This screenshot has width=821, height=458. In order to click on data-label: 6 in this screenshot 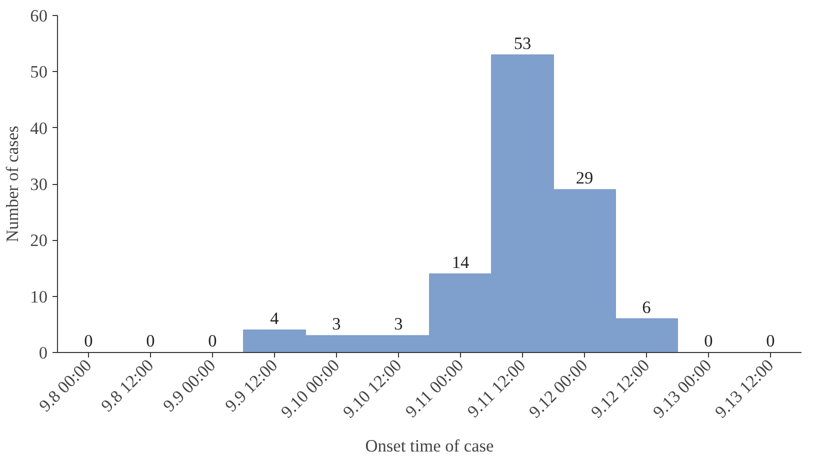, I will do `click(647, 307)`.